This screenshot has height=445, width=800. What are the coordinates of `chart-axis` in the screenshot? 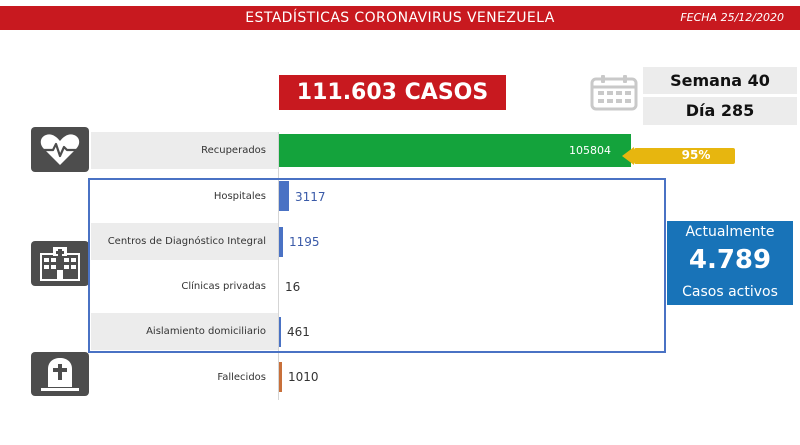 It's located at (278, 266).